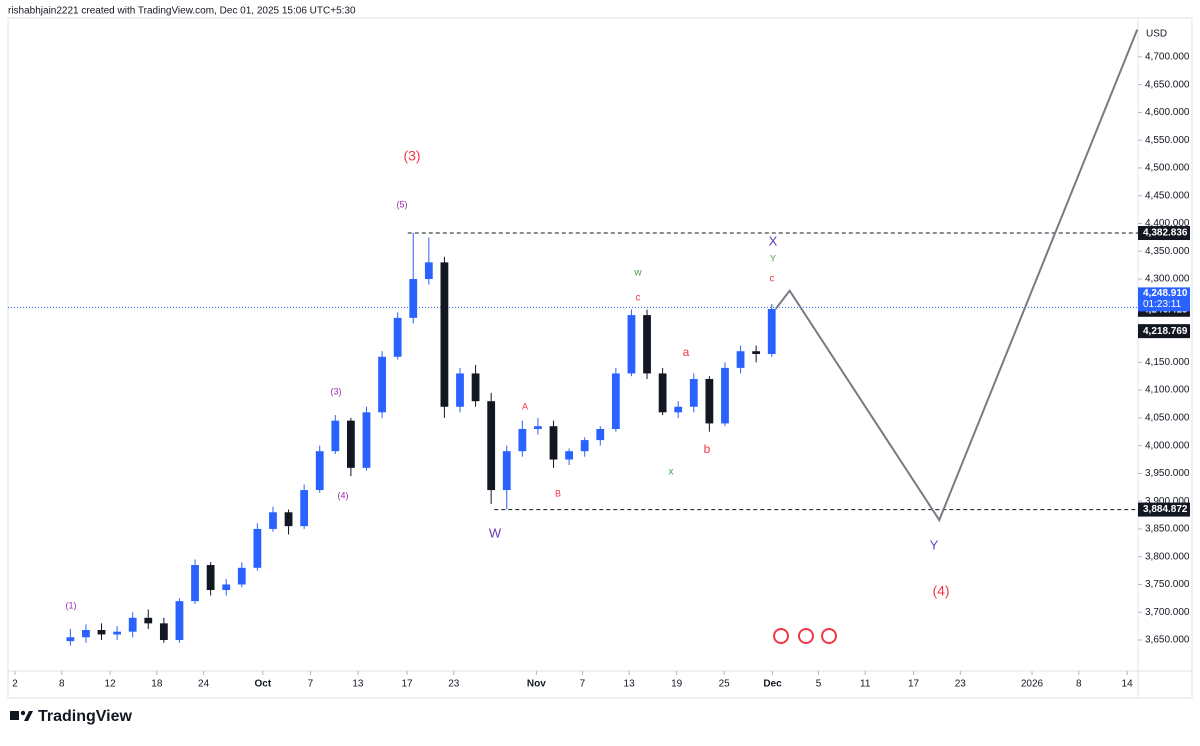  I want to click on footer-logo: TradingView, so click(85, 716).